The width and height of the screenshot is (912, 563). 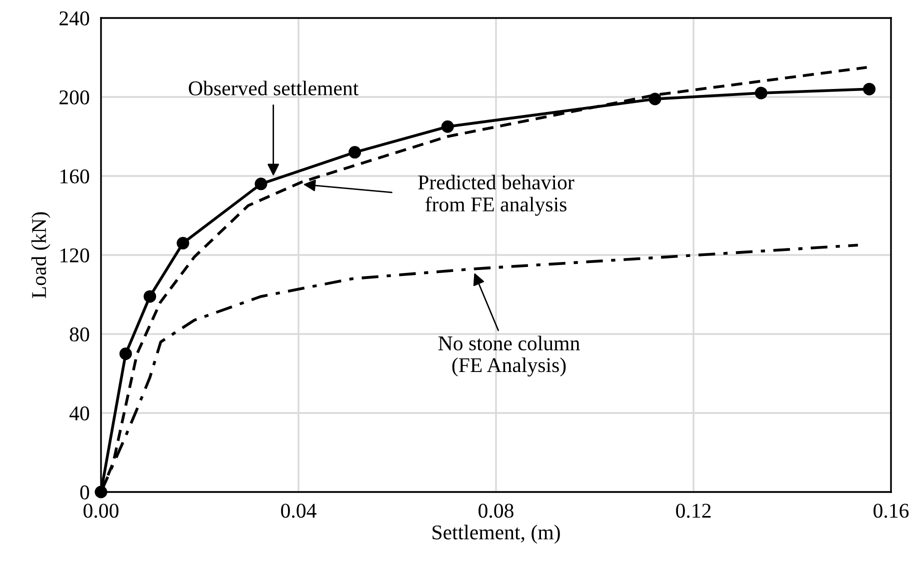 What do you see at coordinates (693, 511) in the screenshot?
I see `x-tick-label: 0.12` at bounding box center [693, 511].